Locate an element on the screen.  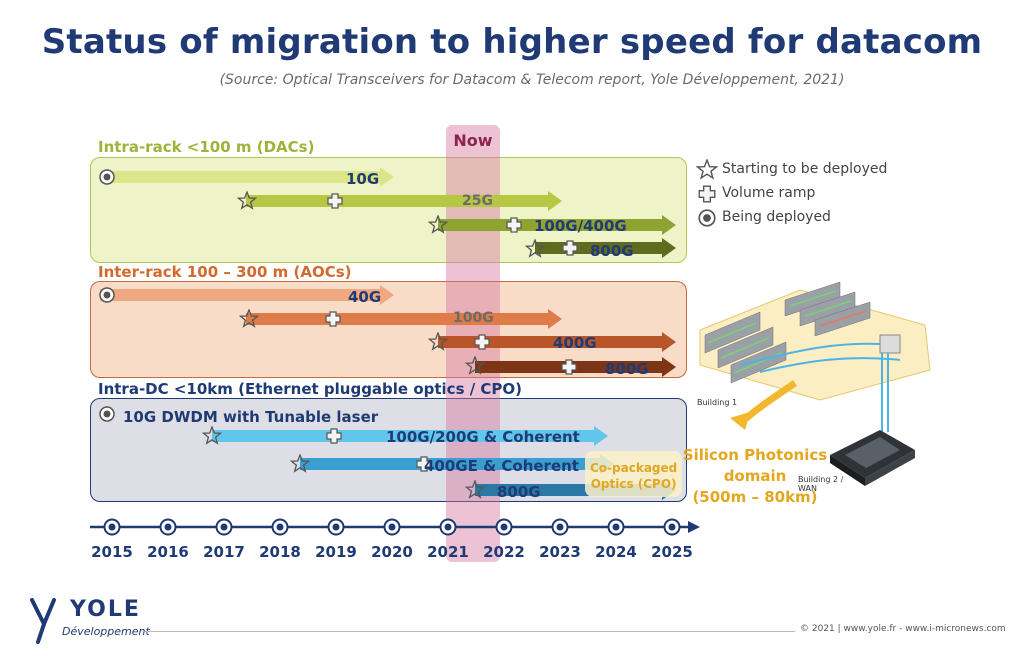
arrow-25g-dac is located at coordinates (404, 201).